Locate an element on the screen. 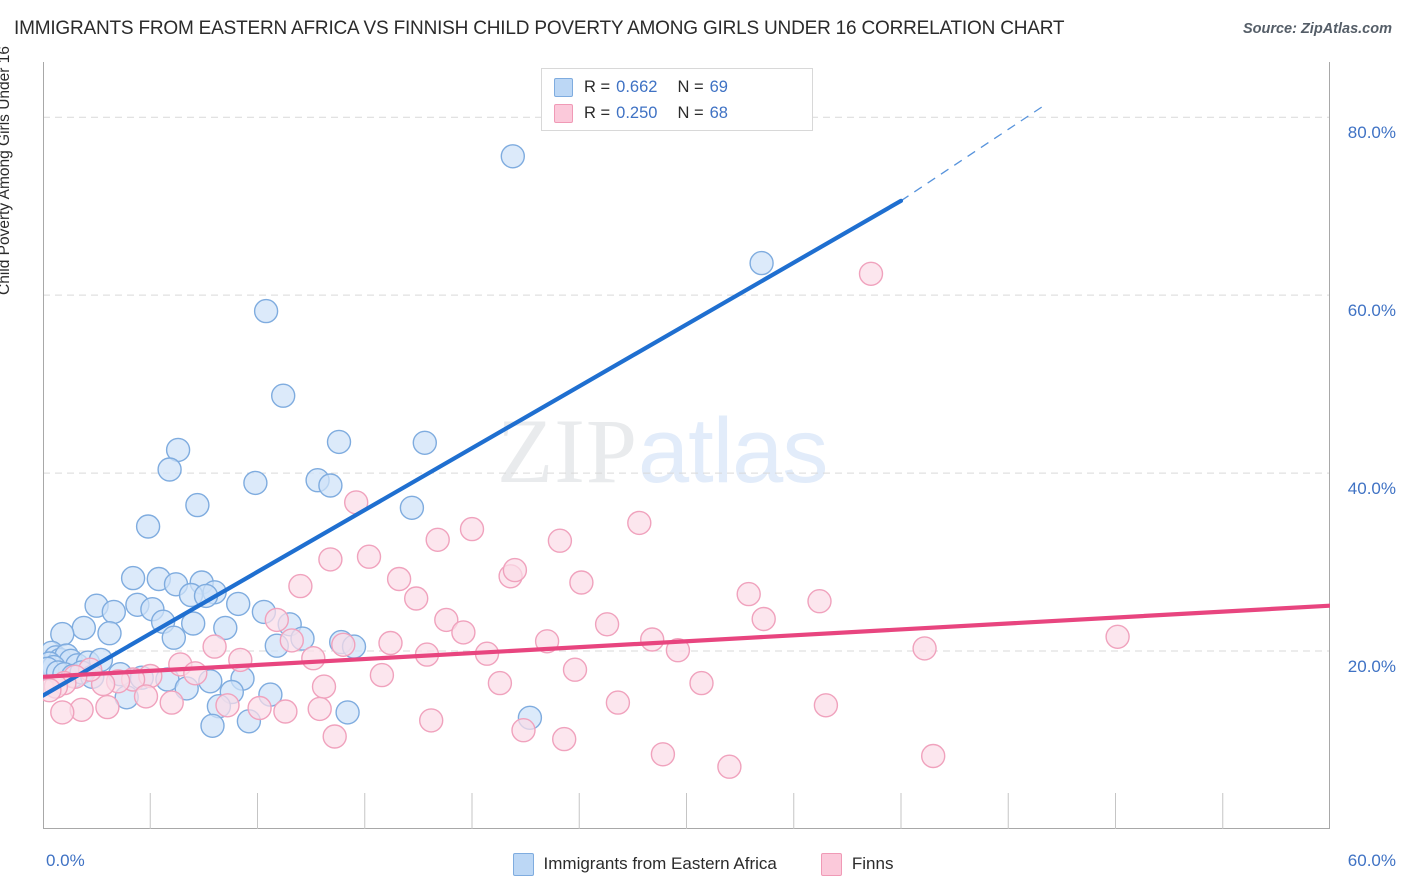  y-tick-label: 60.0% is located at coordinates (1371, 311).